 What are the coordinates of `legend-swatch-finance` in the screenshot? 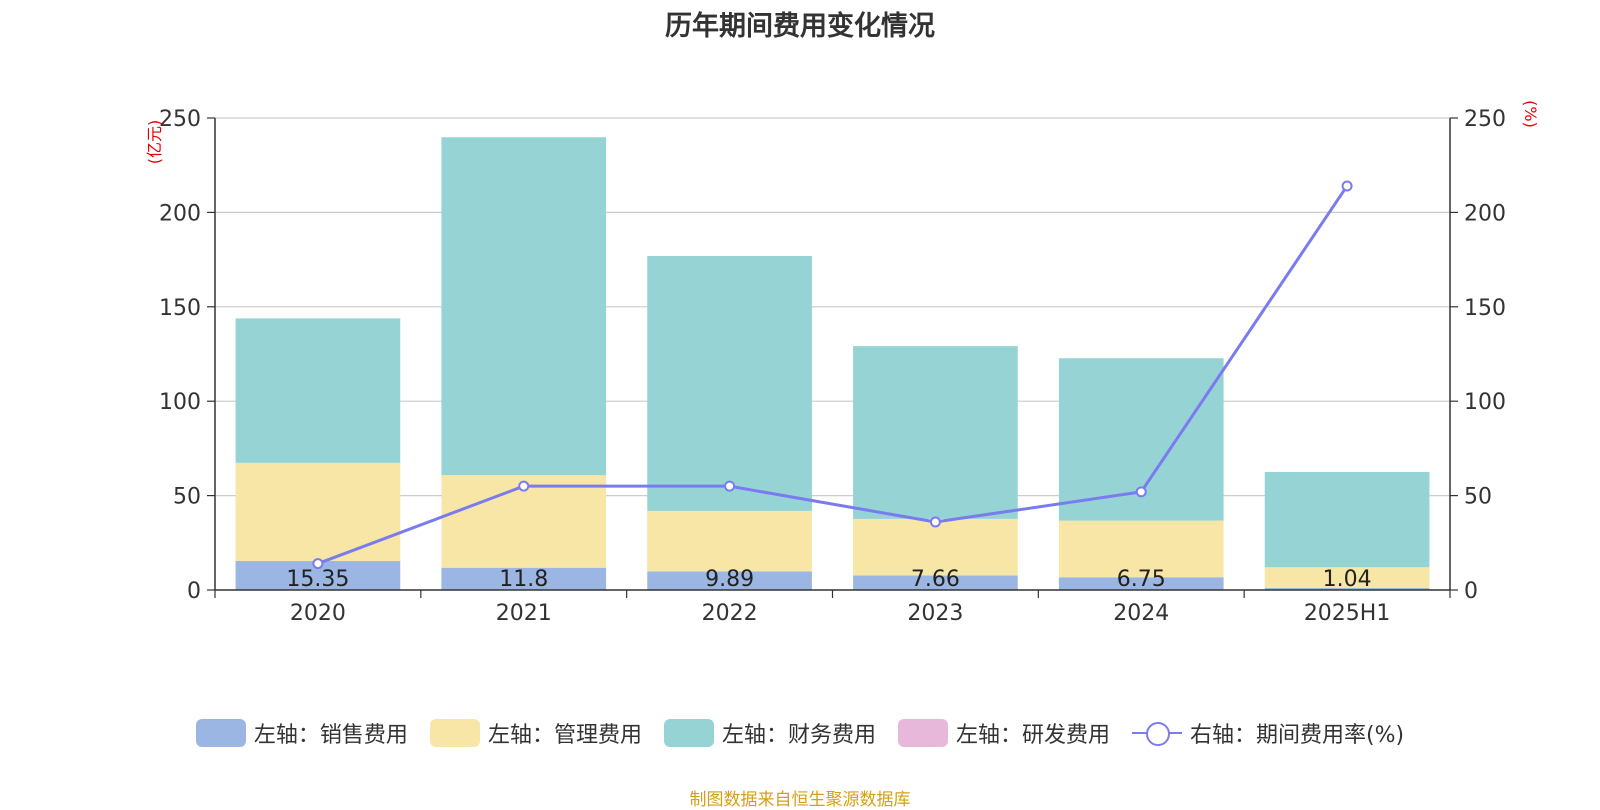 It's located at (688, 733).